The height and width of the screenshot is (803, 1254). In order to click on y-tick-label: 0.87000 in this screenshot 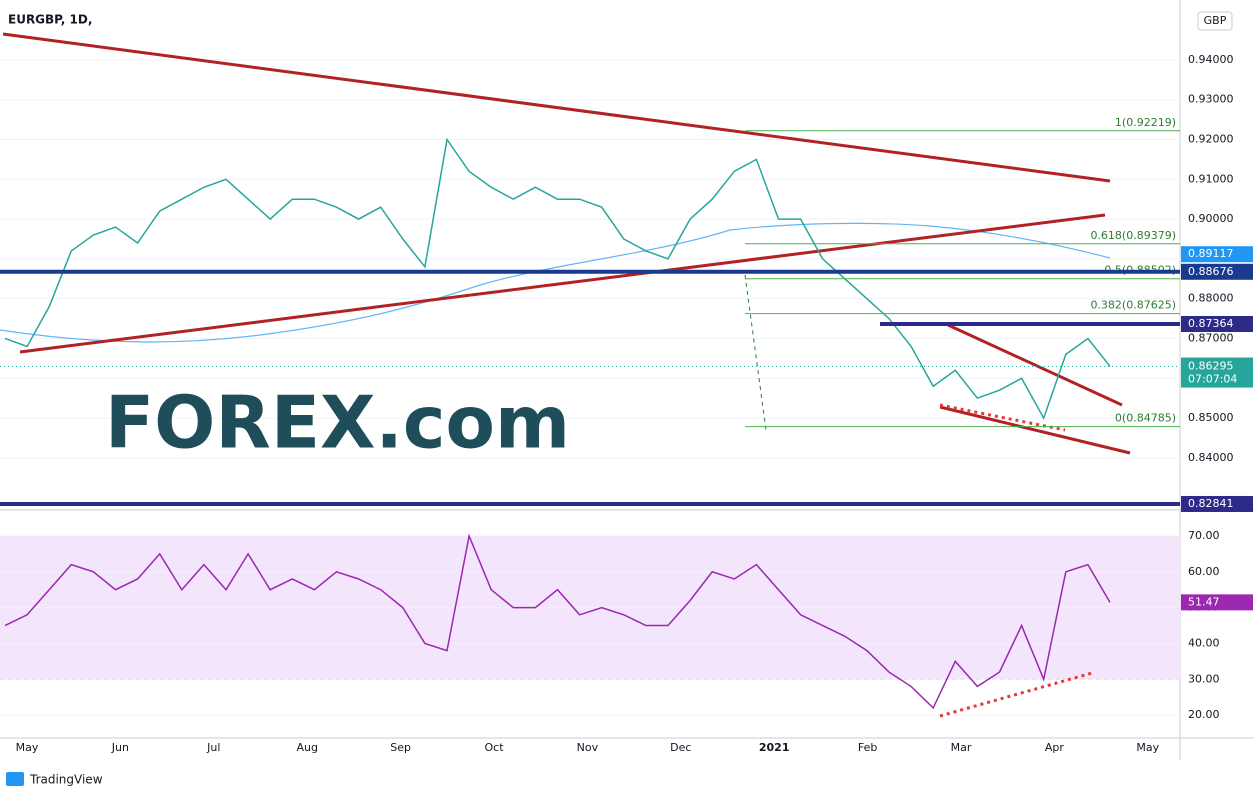, I will do `click(1211, 337)`.